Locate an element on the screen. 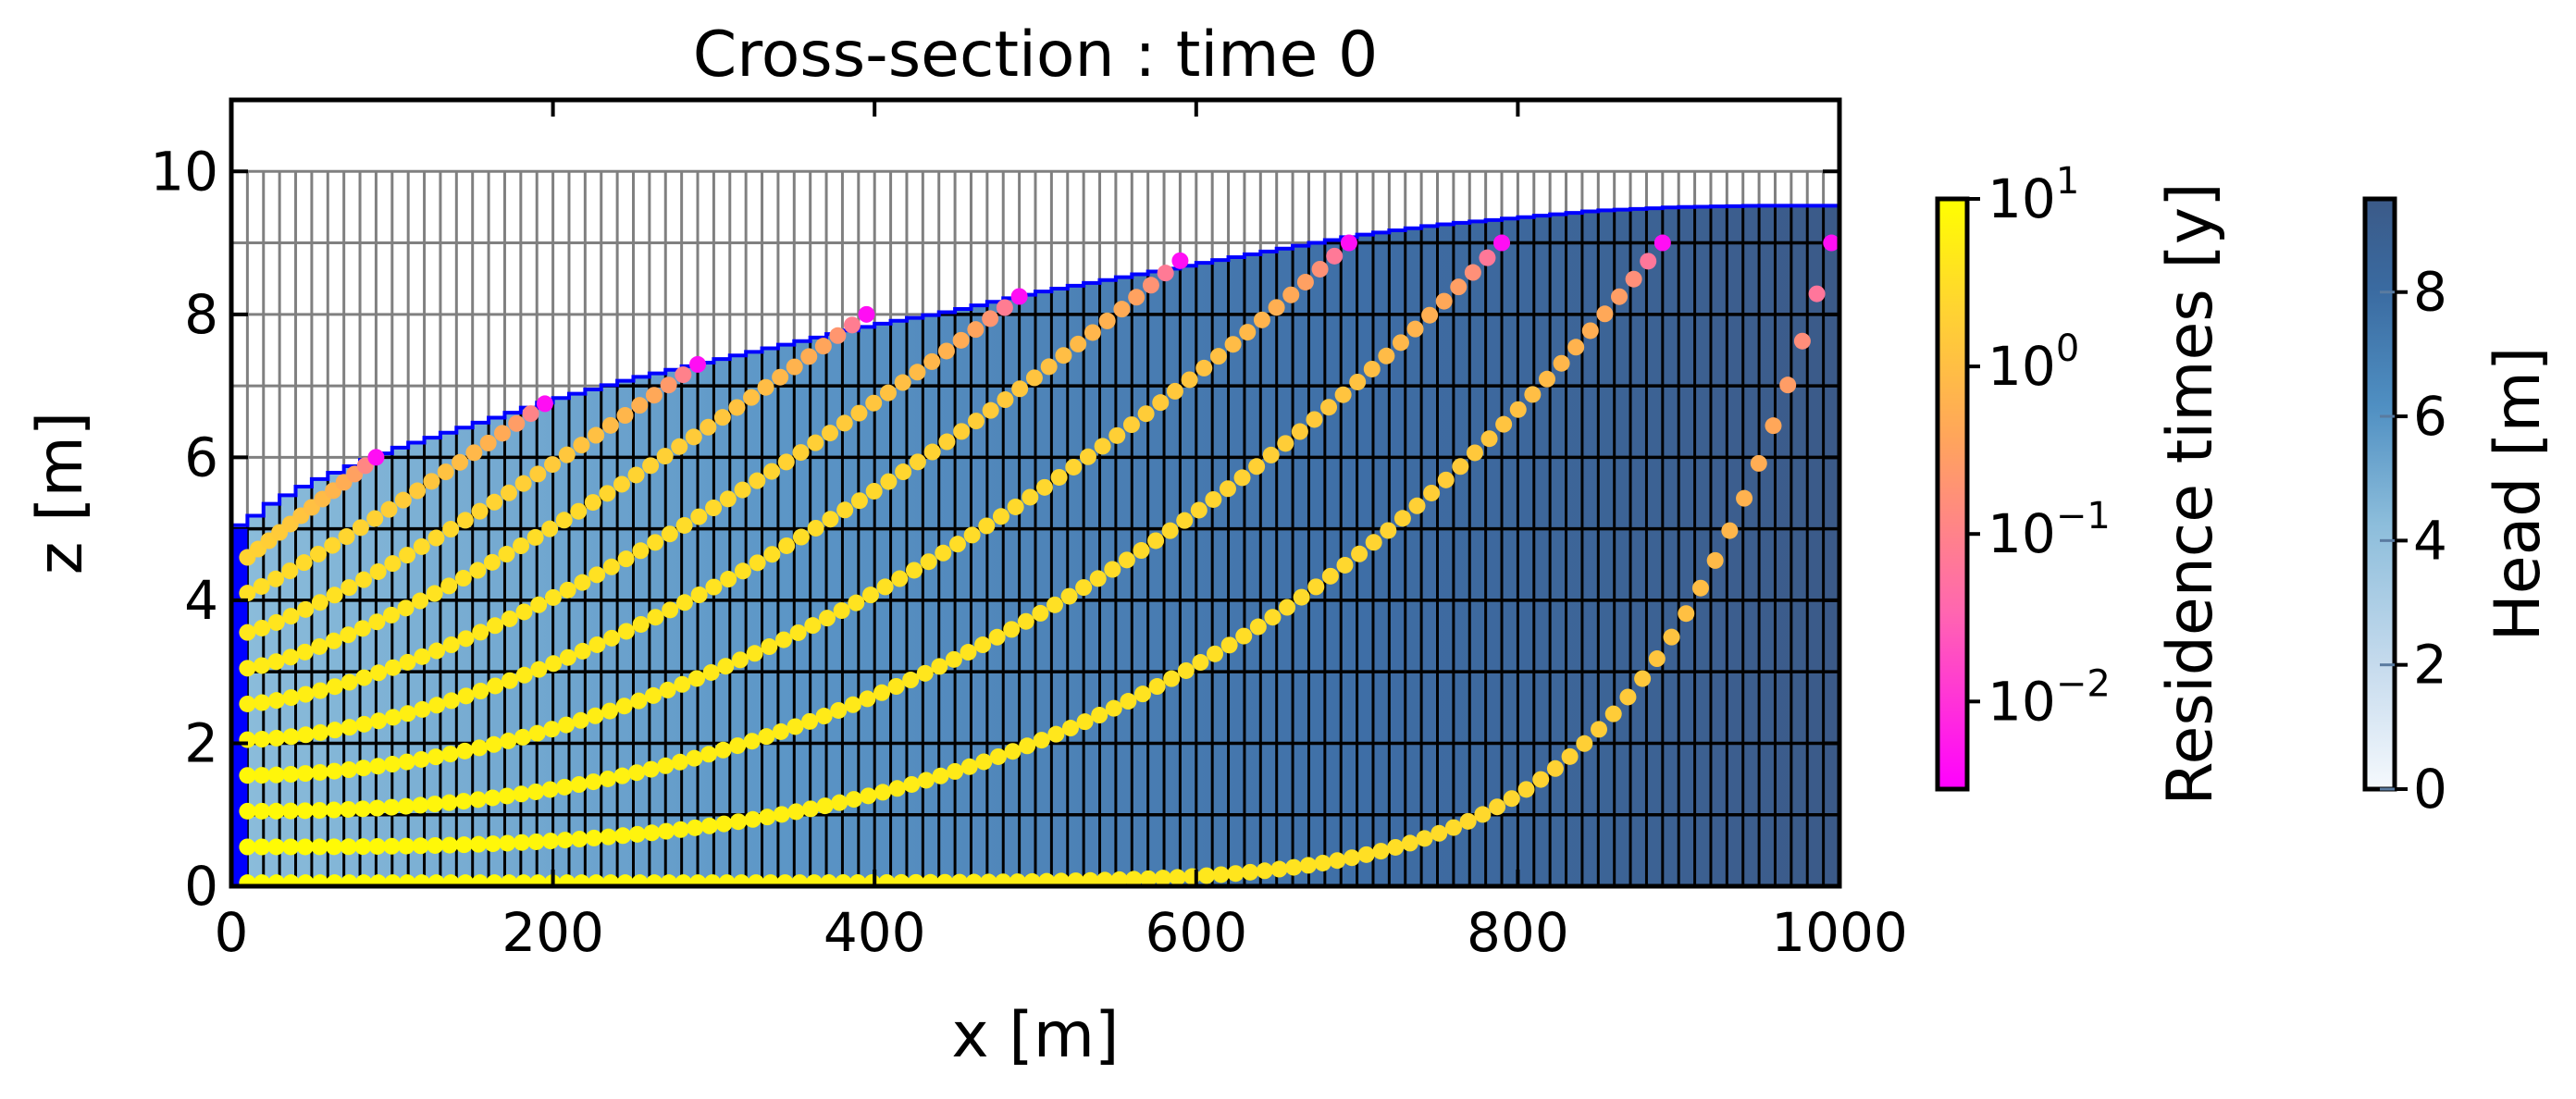 This screenshot has width=2576, height=1099. residence-tick-label: 10⁰ is located at coordinates (2033, 362).